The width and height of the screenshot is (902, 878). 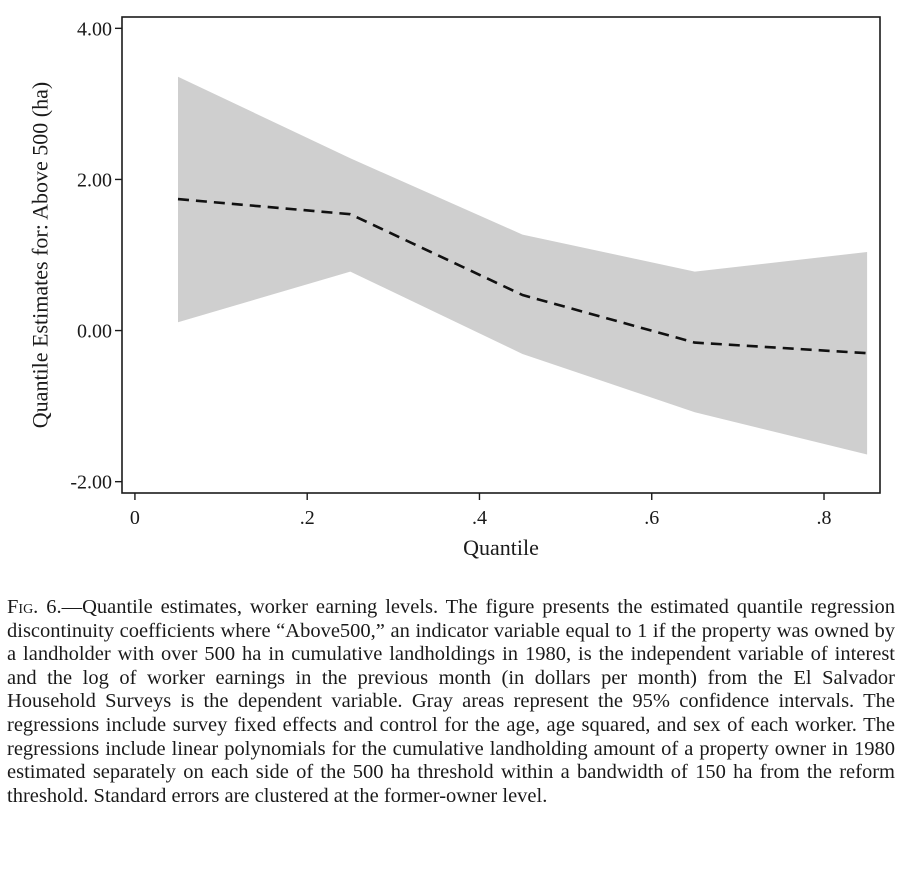 I want to click on x-tick-label: .4, so click(x=479, y=518).